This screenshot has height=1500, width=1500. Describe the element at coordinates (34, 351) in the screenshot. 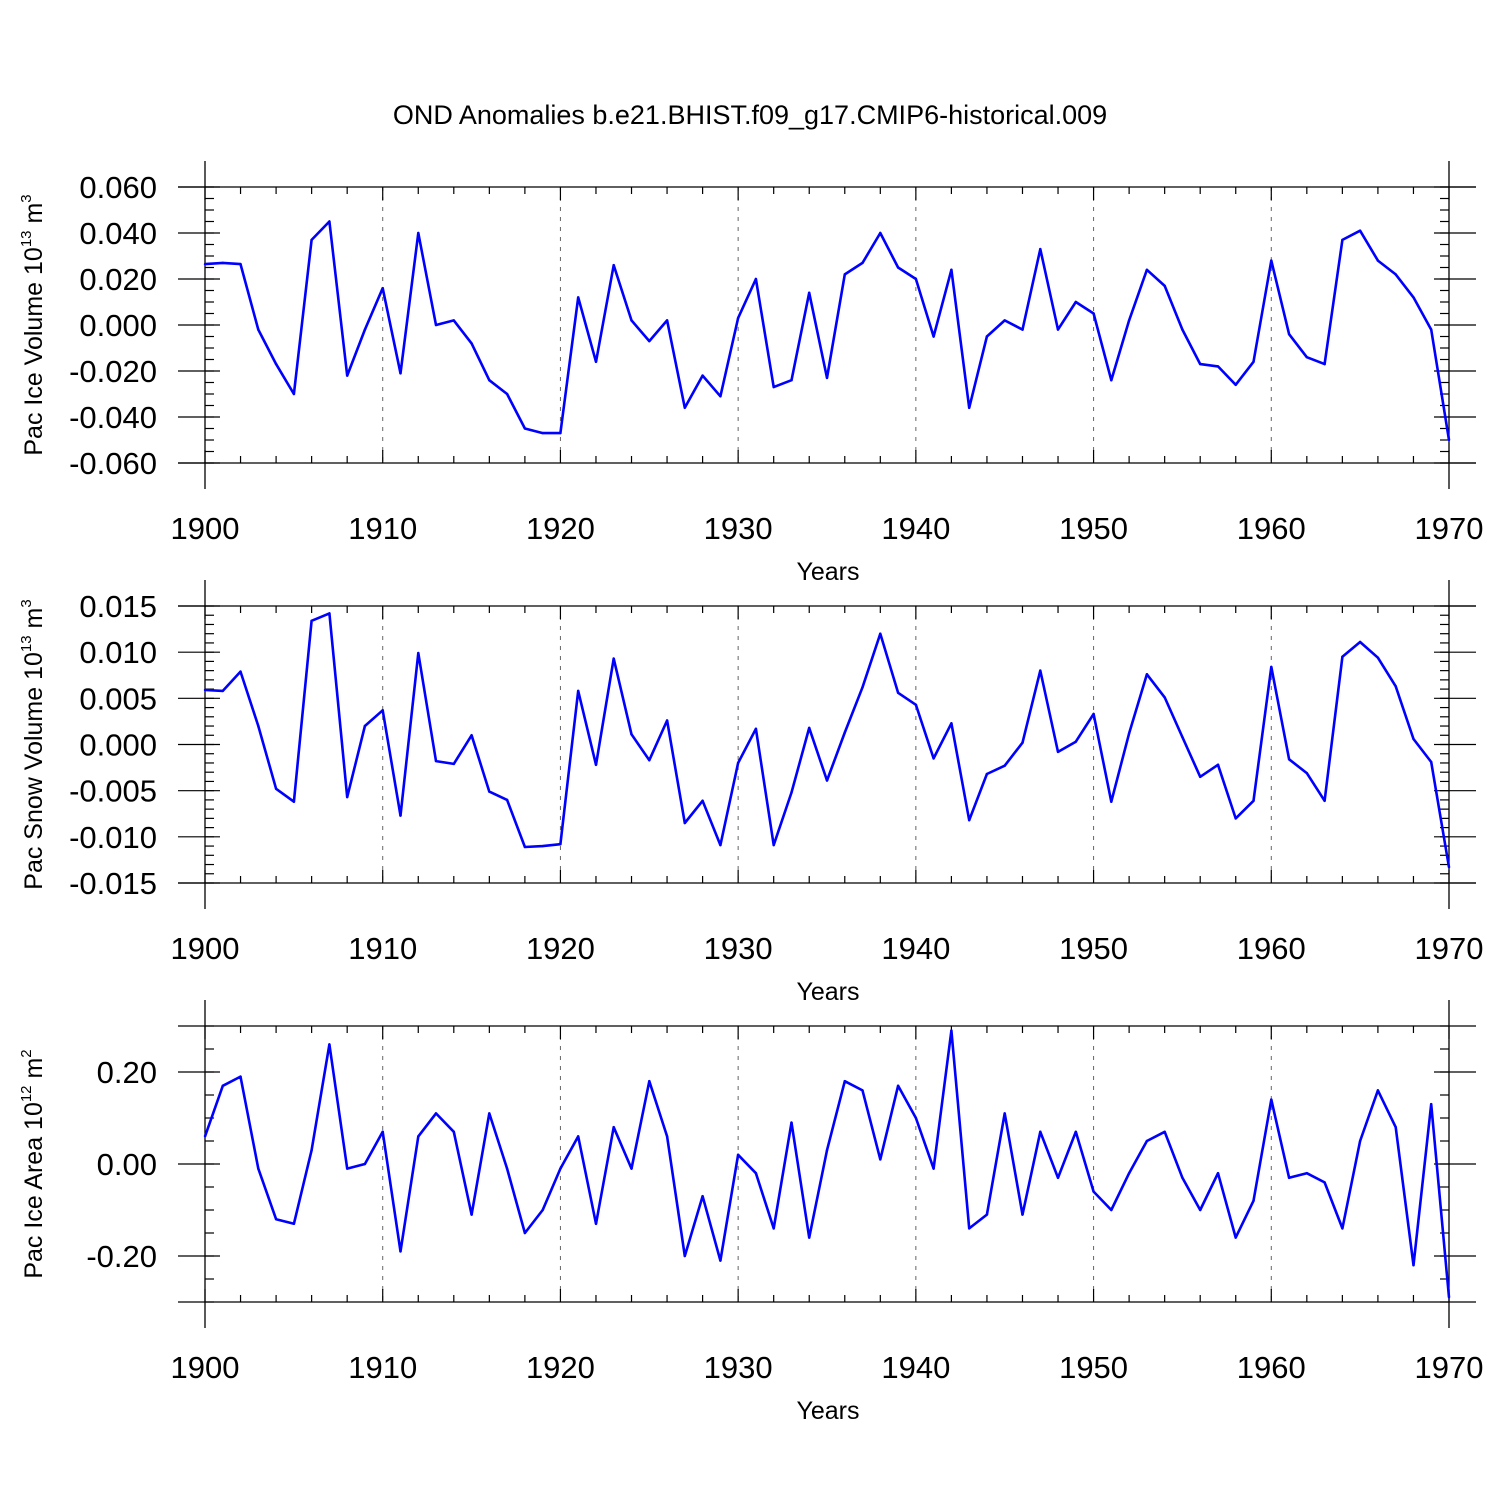

I see `y-axis-label-text: Pac Ice Volume 10` at that location.